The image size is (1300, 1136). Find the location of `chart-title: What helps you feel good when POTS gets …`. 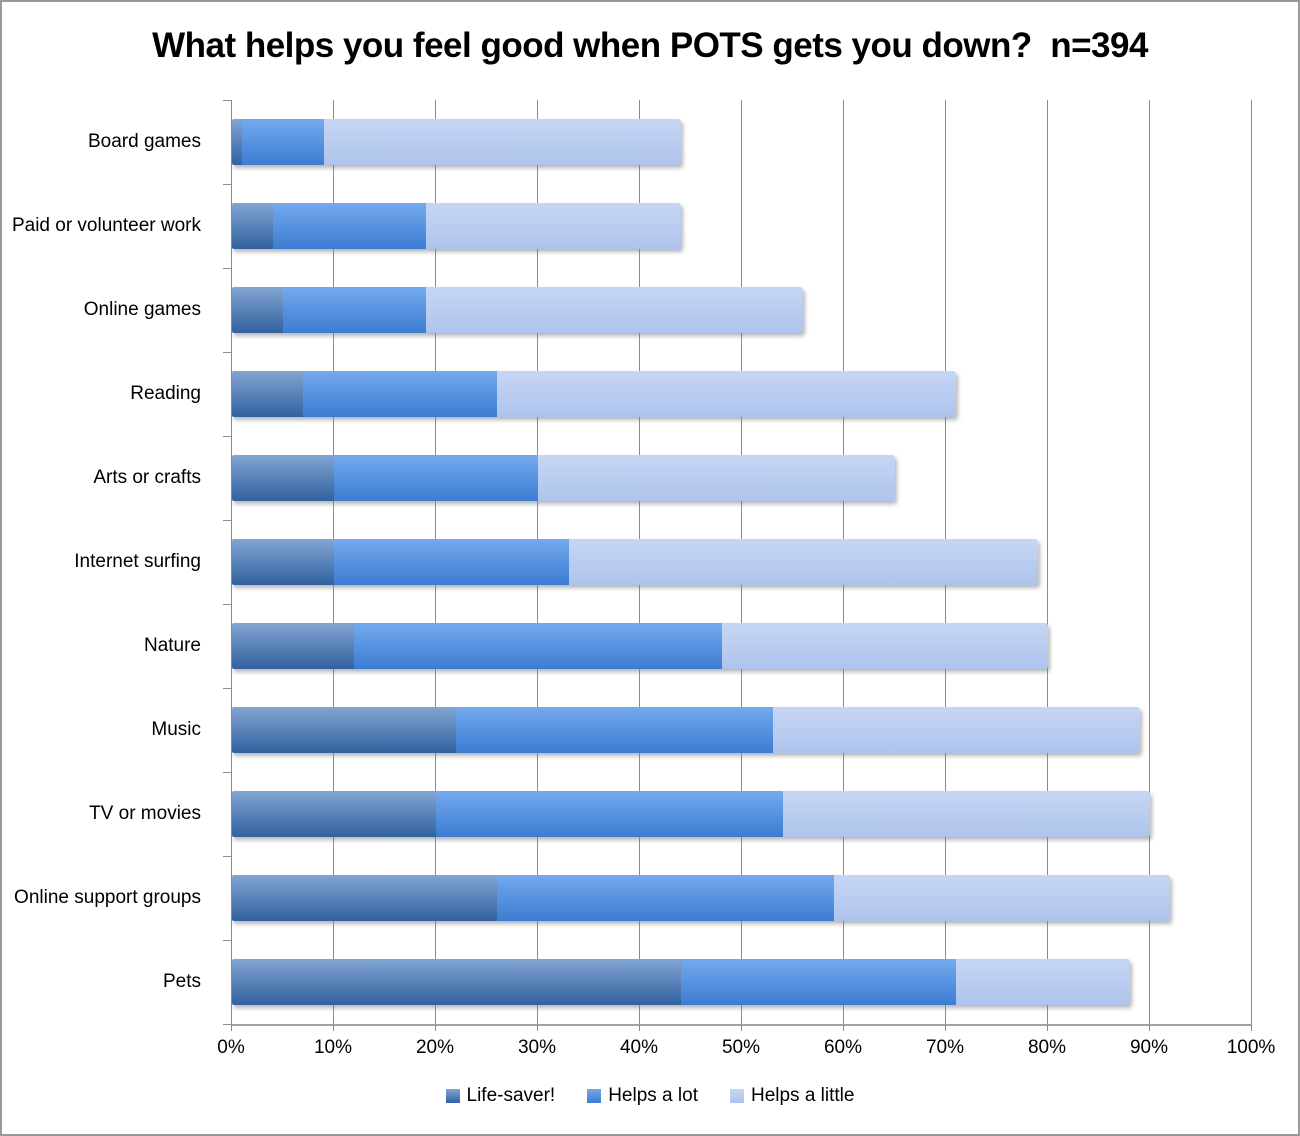

chart-title: What helps you feel good when POTS gets … is located at coordinates (650, 45).